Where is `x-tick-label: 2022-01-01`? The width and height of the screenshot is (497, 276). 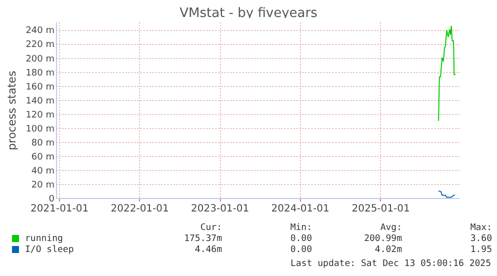
x-tick-label: 2022-01-01 is located at coordinates (139, 209).